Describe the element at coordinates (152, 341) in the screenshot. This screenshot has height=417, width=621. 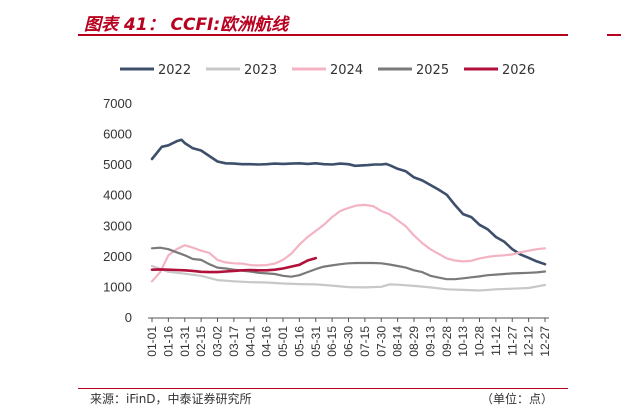
I see `x-tick-label: 01-01` at that location.